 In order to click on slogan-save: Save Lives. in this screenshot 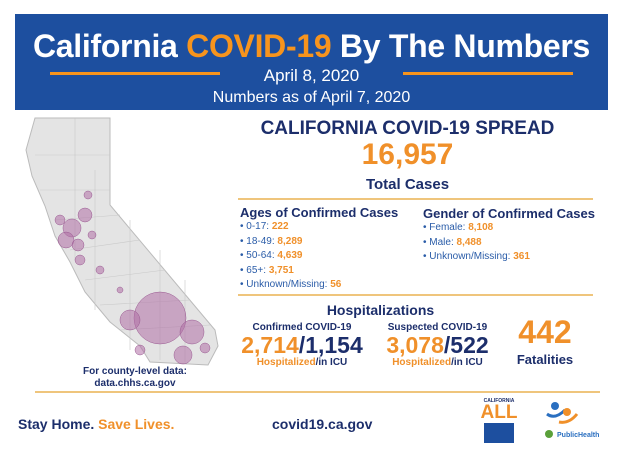, I will do `click(136, 424)`.